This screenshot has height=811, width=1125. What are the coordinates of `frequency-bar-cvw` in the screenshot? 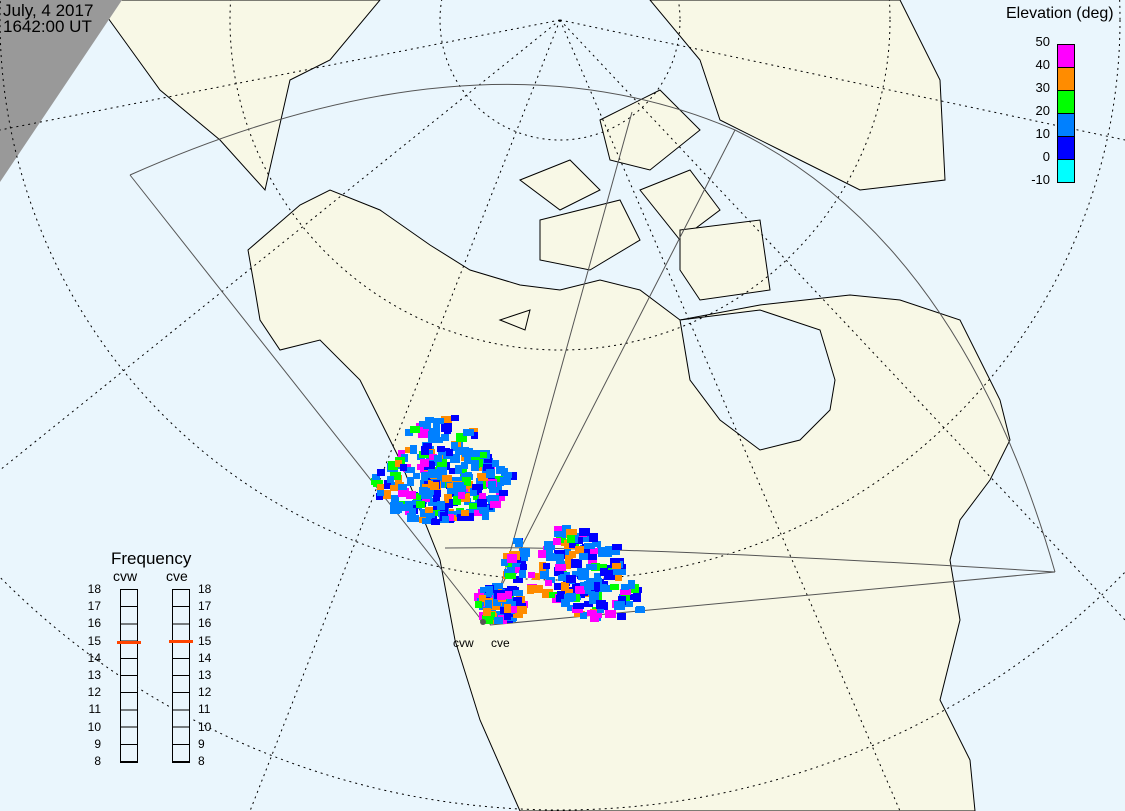 It's located at (129, 676).